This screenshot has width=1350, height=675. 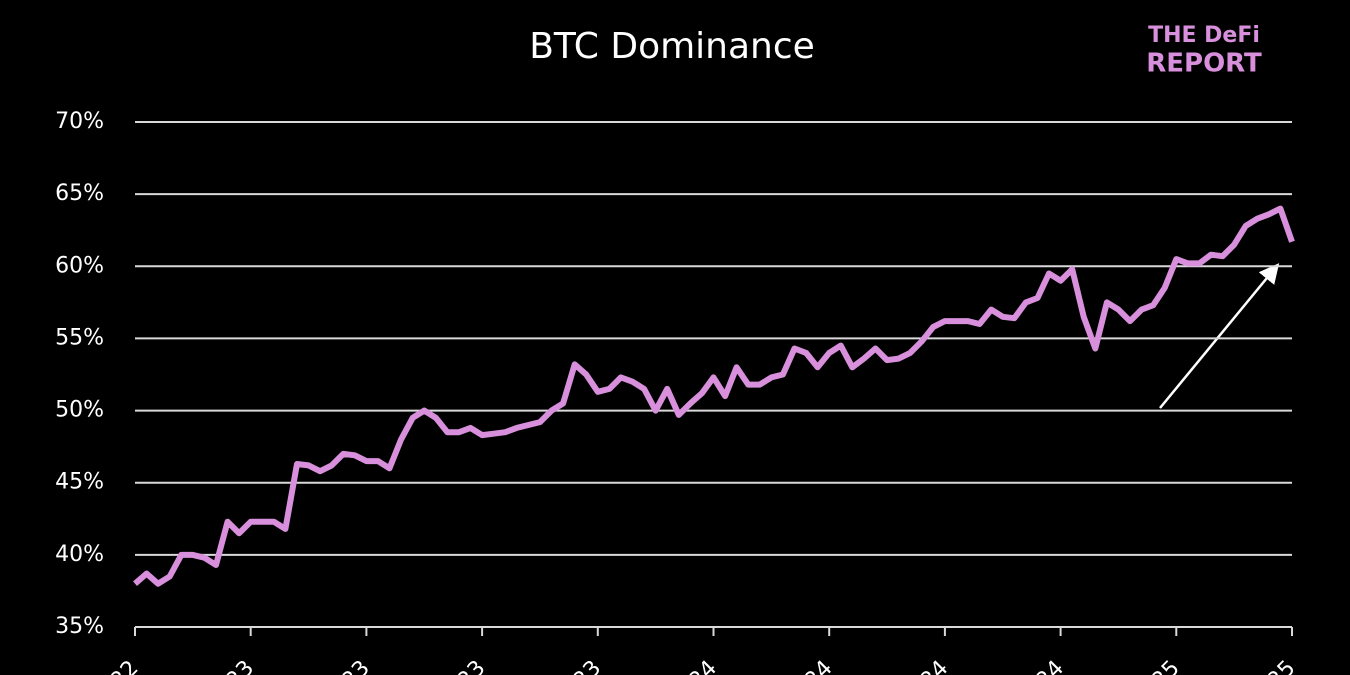 I want to click on chart-title: BTC Dominance, so click(x=672, y=46).